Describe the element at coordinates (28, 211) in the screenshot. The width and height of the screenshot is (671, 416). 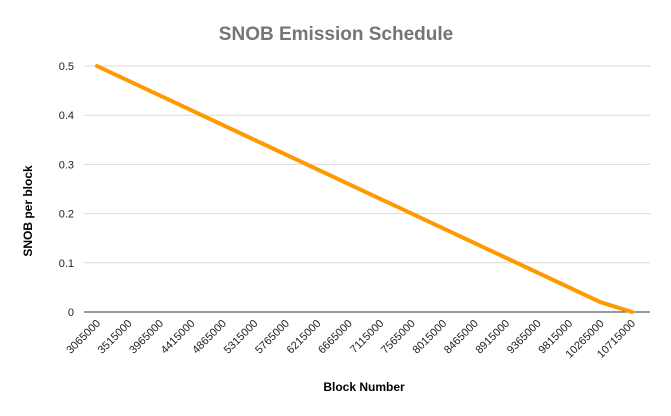
I see `y-axis-title: SNOB per block` at that location.